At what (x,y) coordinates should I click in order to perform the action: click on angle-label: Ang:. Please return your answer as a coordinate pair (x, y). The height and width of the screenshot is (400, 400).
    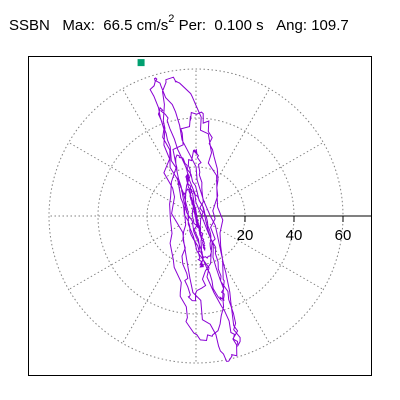
    Looking at the image, I should click on (292, 25).